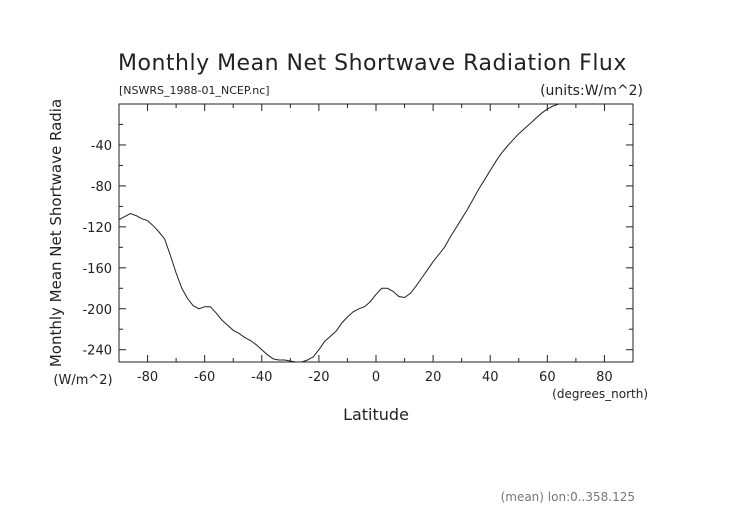 This screenshot has height=532, width=752. What do you see at coordinates (490, 377) in the screenshot?
I see `x-tick-label: 40` at bounding box center [490, 377].